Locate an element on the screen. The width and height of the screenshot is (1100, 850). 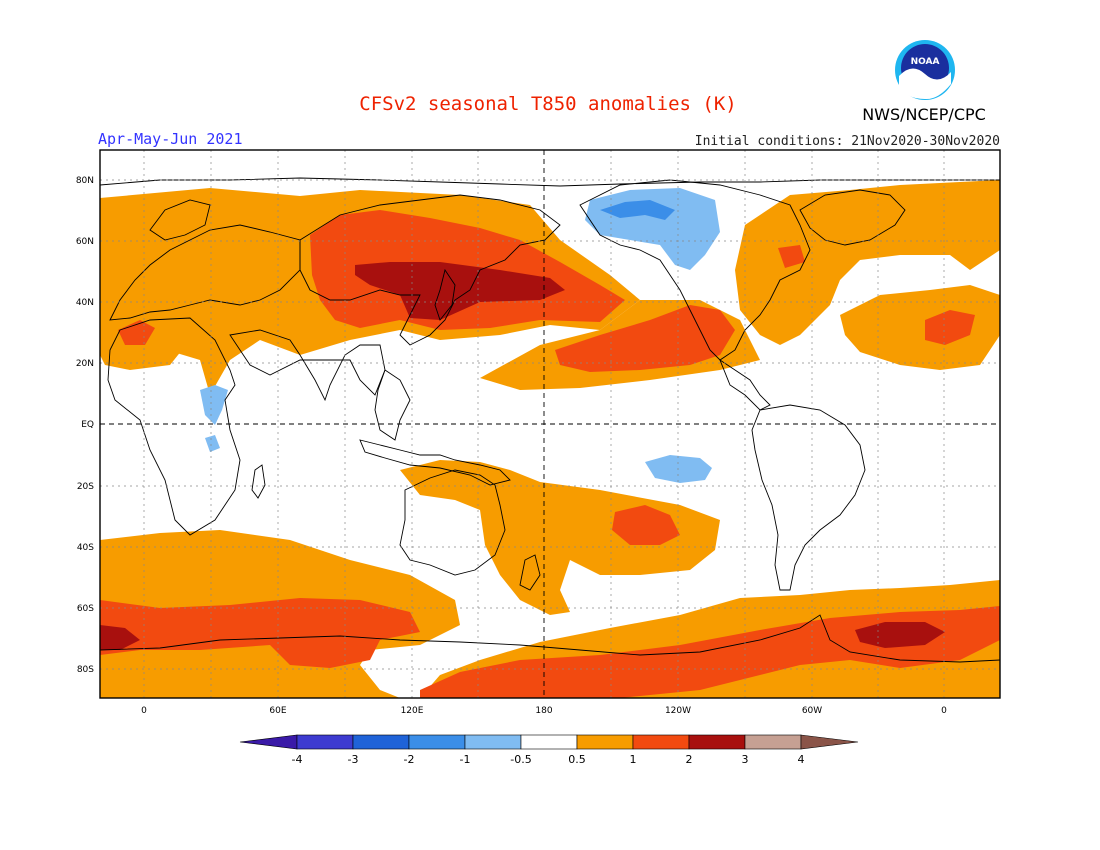
agency-label: NWS/NCEP/CPC is located at coordinates (924, 114).